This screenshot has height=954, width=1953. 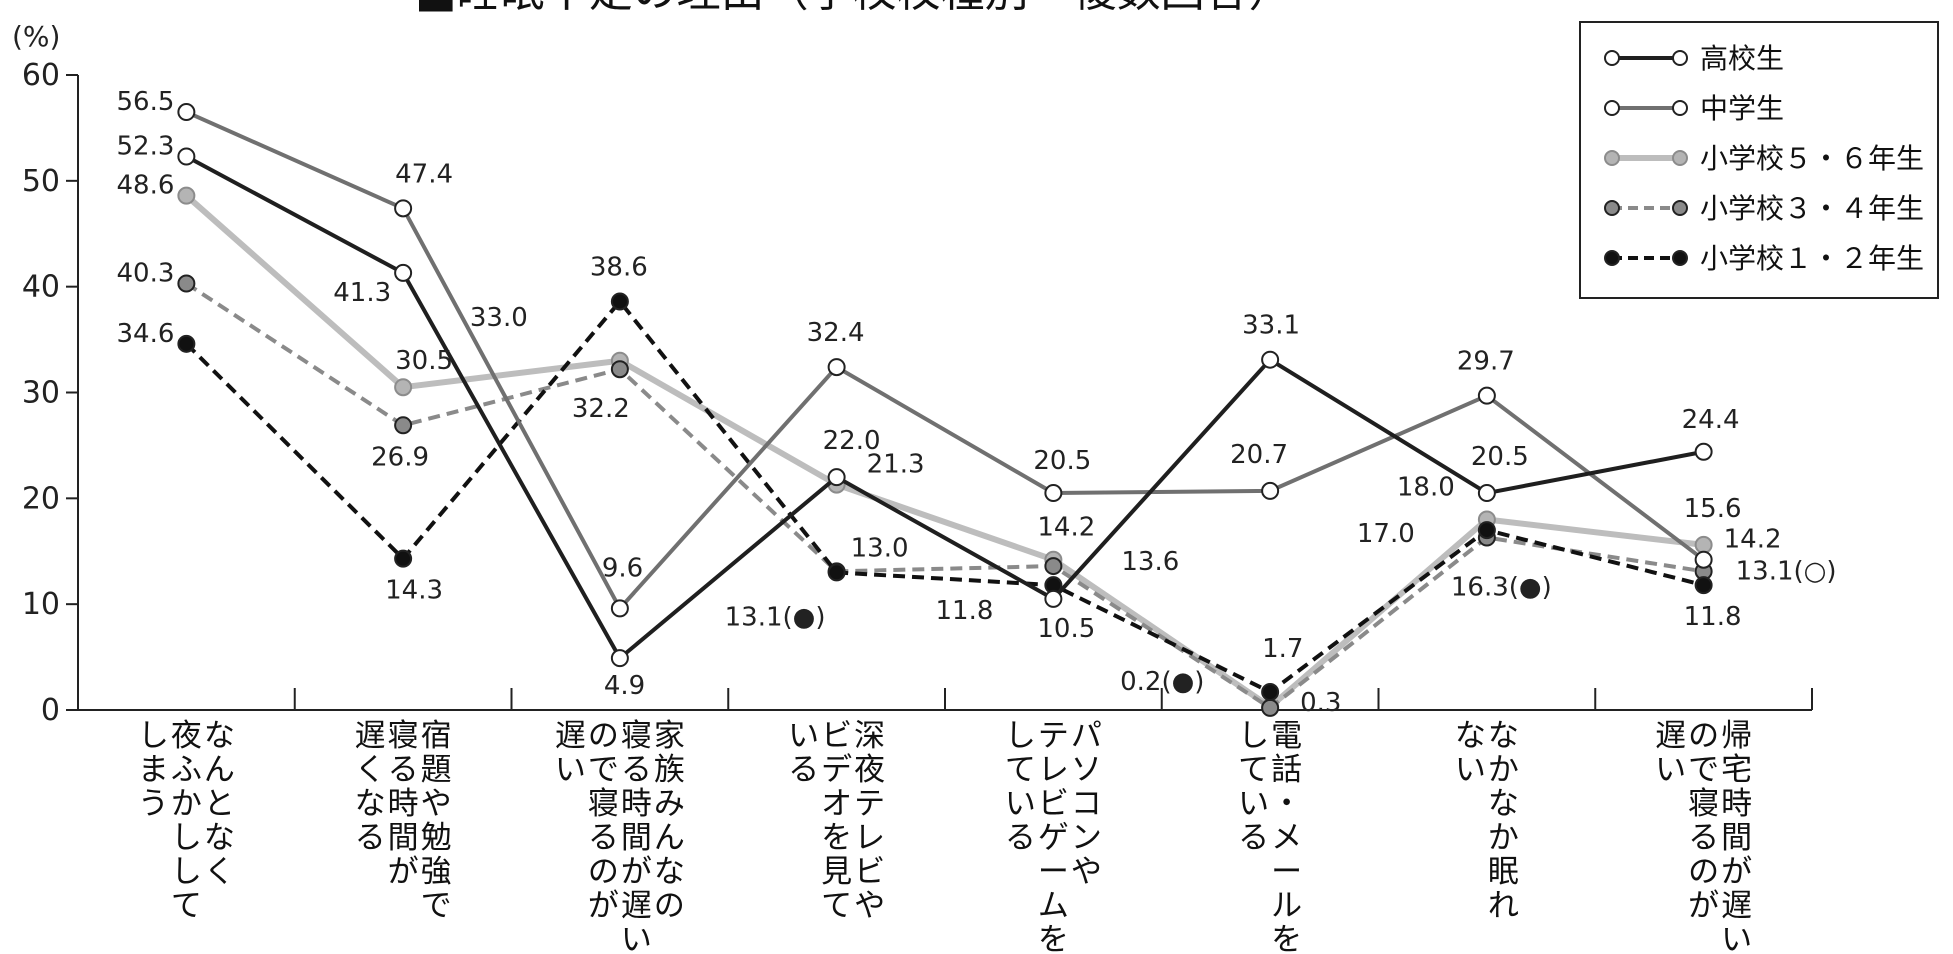 What do you see at coordinates (1386, 534) in the screenshot?
I see `data-label: 17.0` at bounding box center [1386, 534].